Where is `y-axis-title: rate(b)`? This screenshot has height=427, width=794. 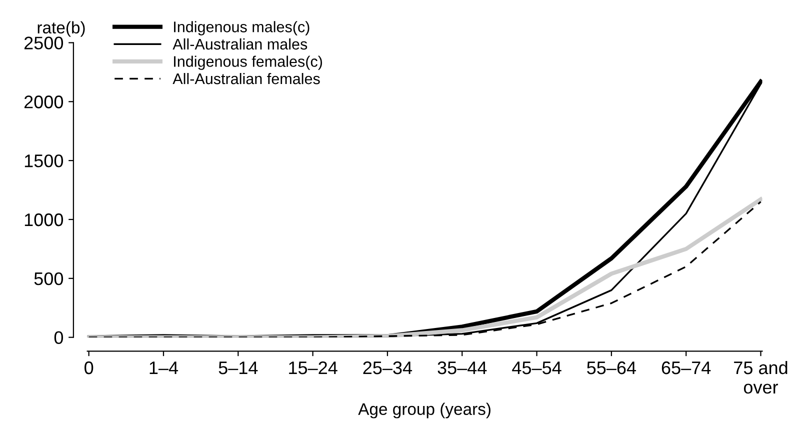 y-axis-title: rate(b) is located at coordinates (61, 29).